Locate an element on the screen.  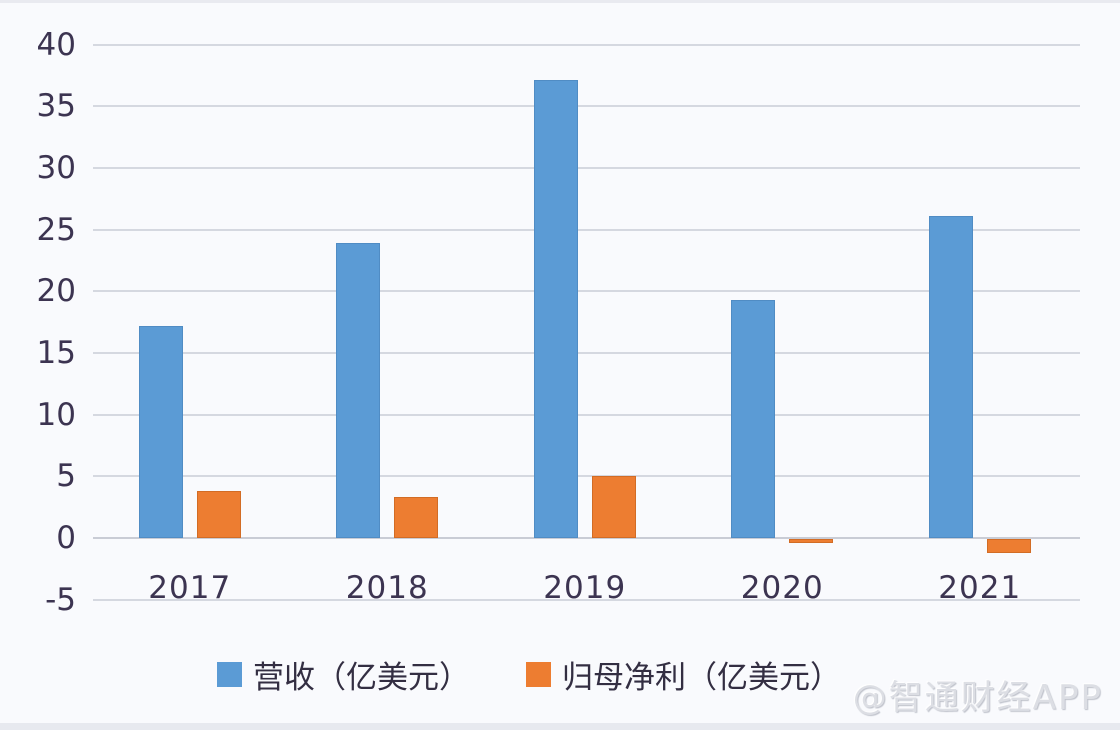
bar-归母净利（亿美元）-2018 is located at coordinates (416, 517).